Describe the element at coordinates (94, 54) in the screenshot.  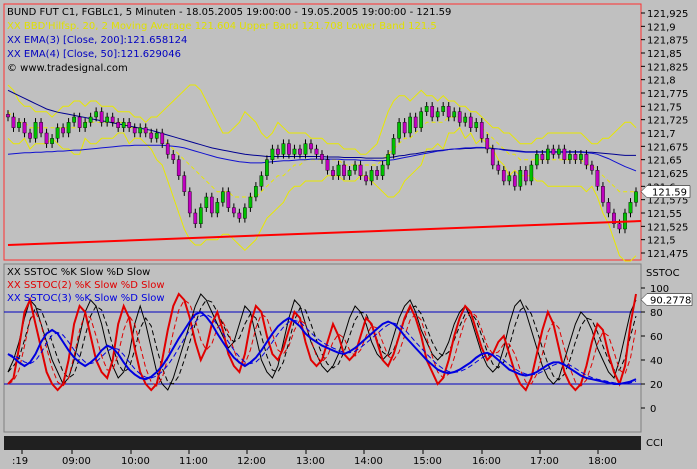
I see `legend-entry: XX EMA(4) [Close, 50]:121.629046` at that location.